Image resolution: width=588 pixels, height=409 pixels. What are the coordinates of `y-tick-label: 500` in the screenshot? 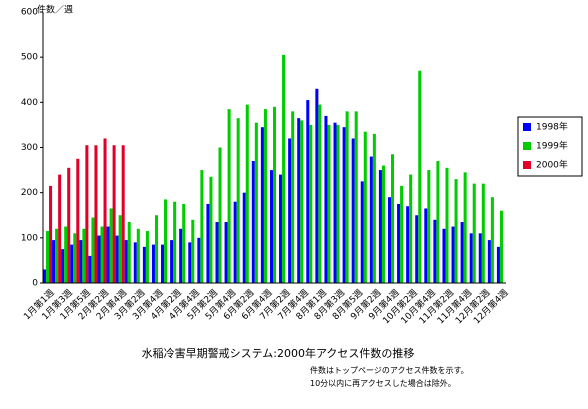 It's located at (29, 58).